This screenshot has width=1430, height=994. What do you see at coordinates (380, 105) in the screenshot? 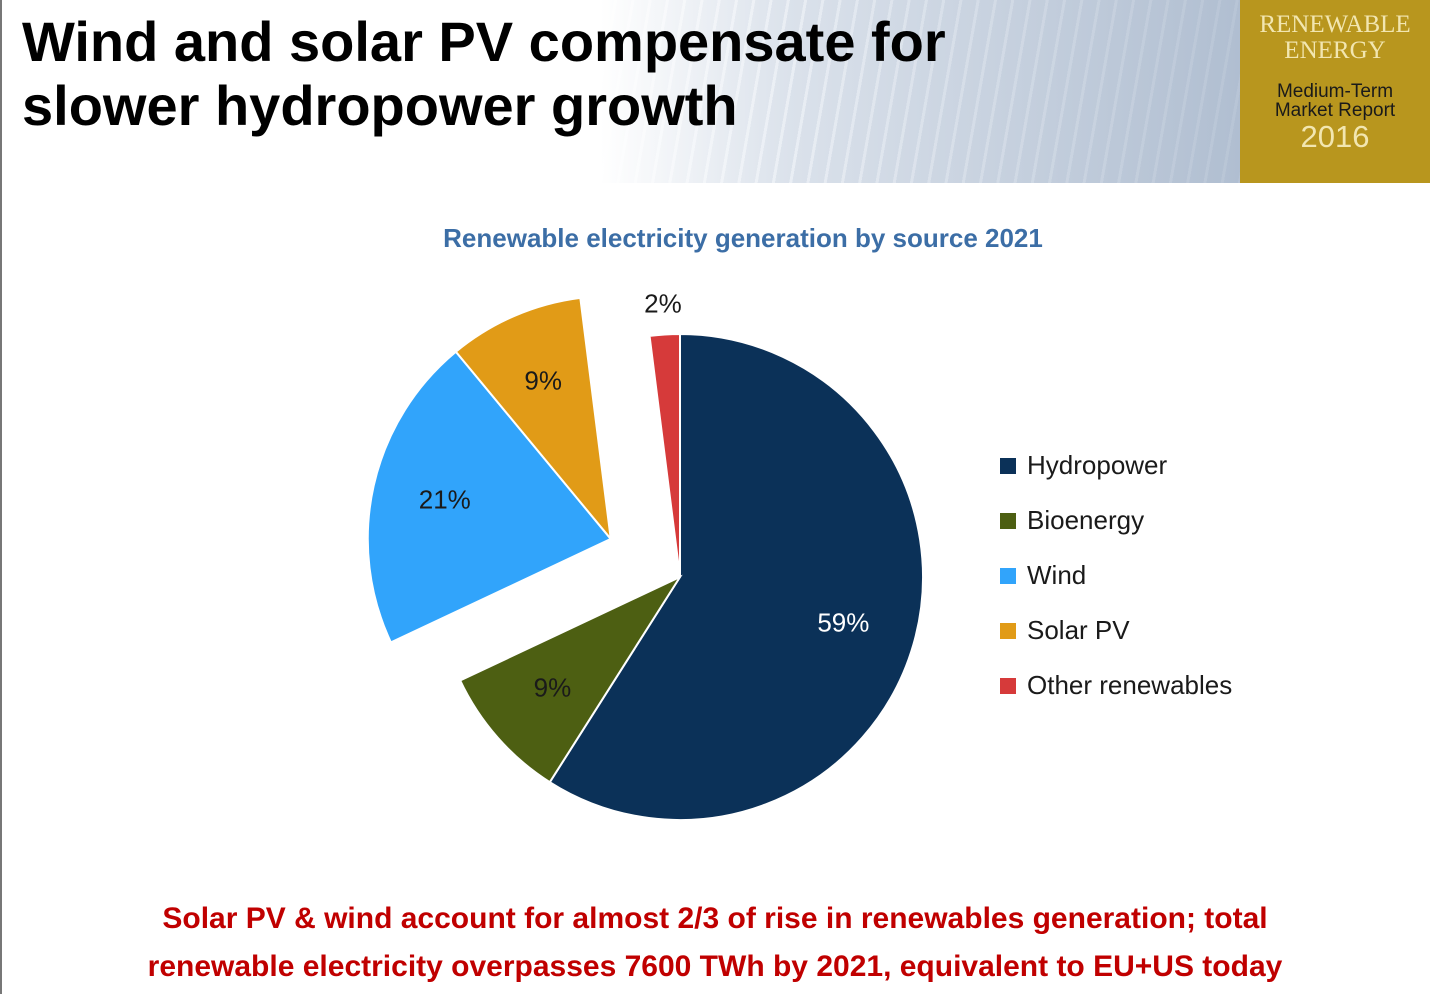
I see `title-line: slower hydropower growth` at bounding box center [380, 105].